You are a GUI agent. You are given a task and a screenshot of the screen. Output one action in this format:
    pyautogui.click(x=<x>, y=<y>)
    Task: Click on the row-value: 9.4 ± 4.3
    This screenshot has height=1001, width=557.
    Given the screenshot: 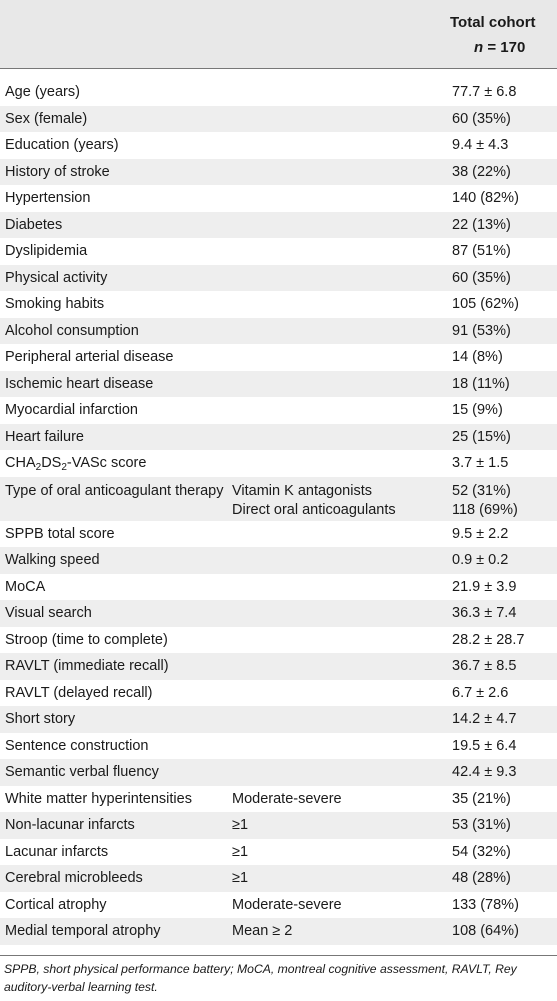 What is the action you would take?
    pyautogui.click(x=480, y=145)
    